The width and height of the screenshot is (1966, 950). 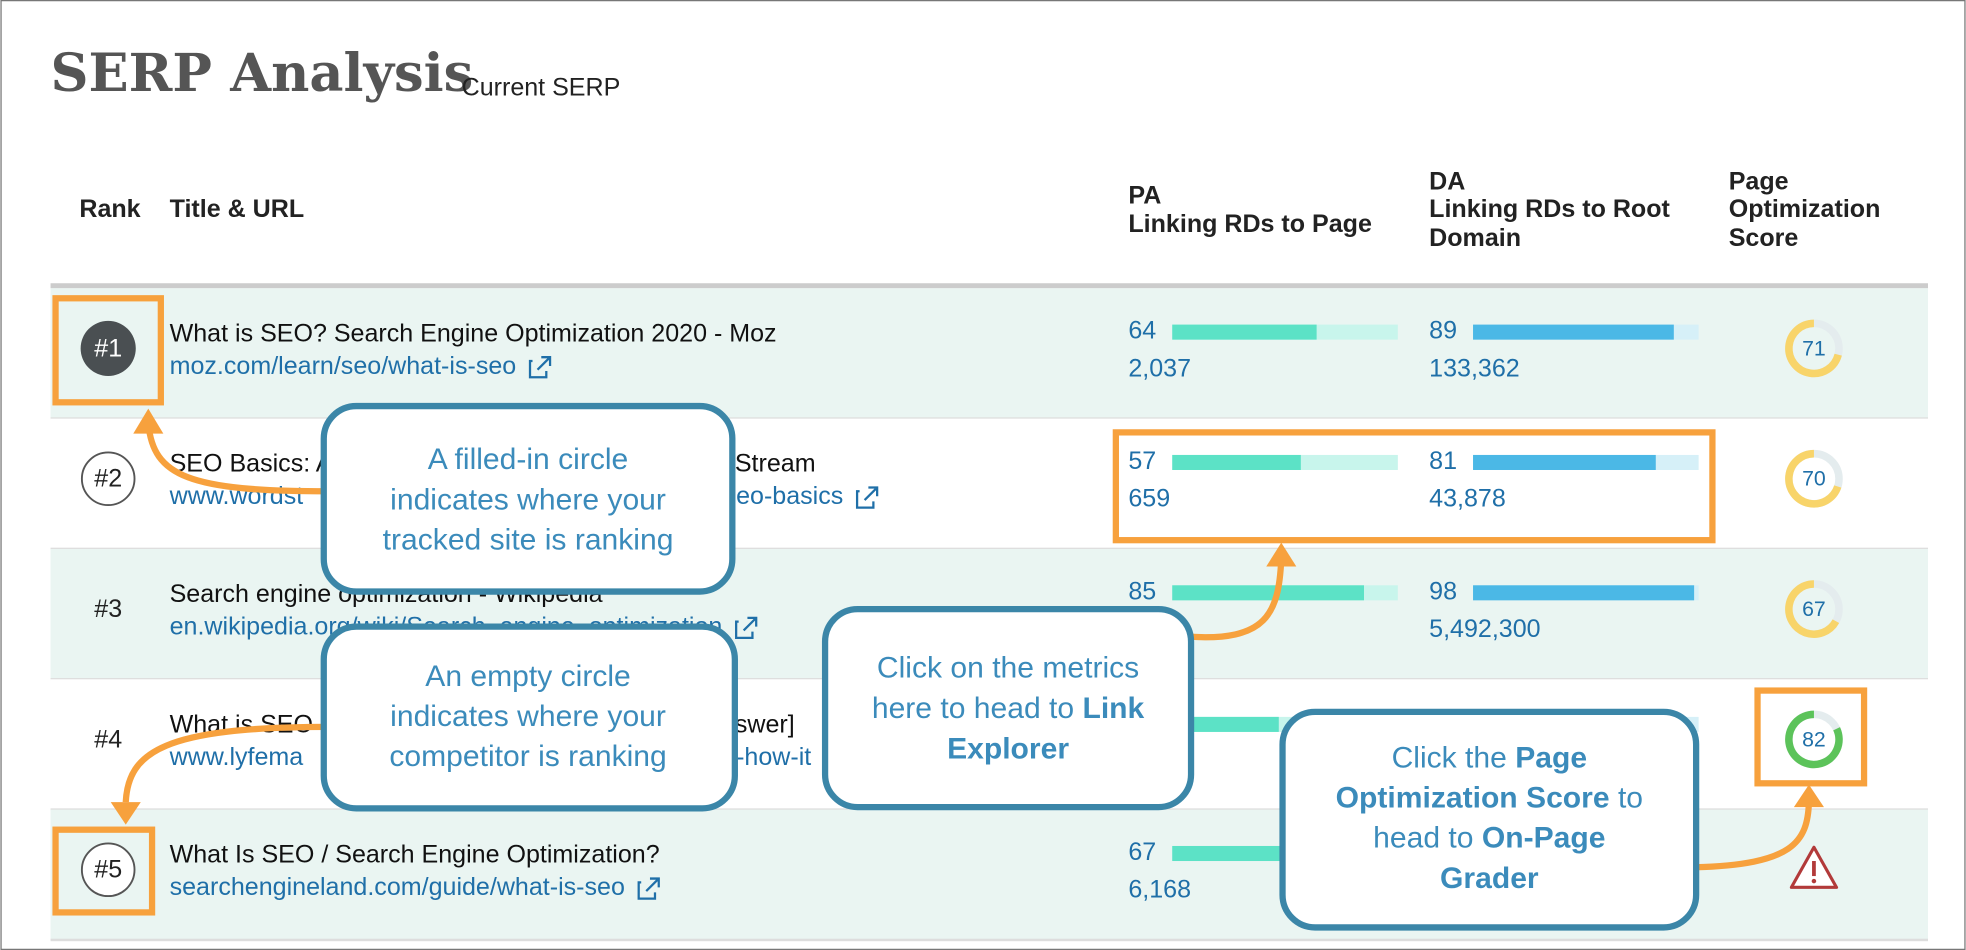 What do you see at coordinates (977, 708) in the screenshot?
I see `callout-segment: here to head to` at bounding box center [977, 708].